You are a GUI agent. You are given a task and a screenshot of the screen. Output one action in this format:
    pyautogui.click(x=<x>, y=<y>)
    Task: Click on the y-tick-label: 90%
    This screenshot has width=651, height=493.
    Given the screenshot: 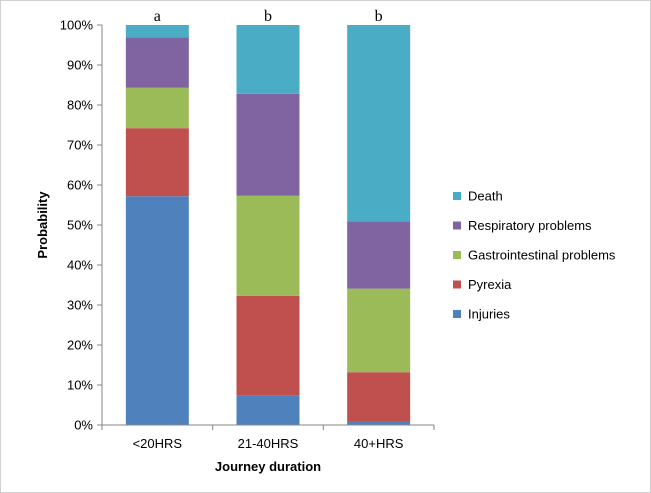 What is the action you would take?
    pyautogui.click(x=80, y=65)
    